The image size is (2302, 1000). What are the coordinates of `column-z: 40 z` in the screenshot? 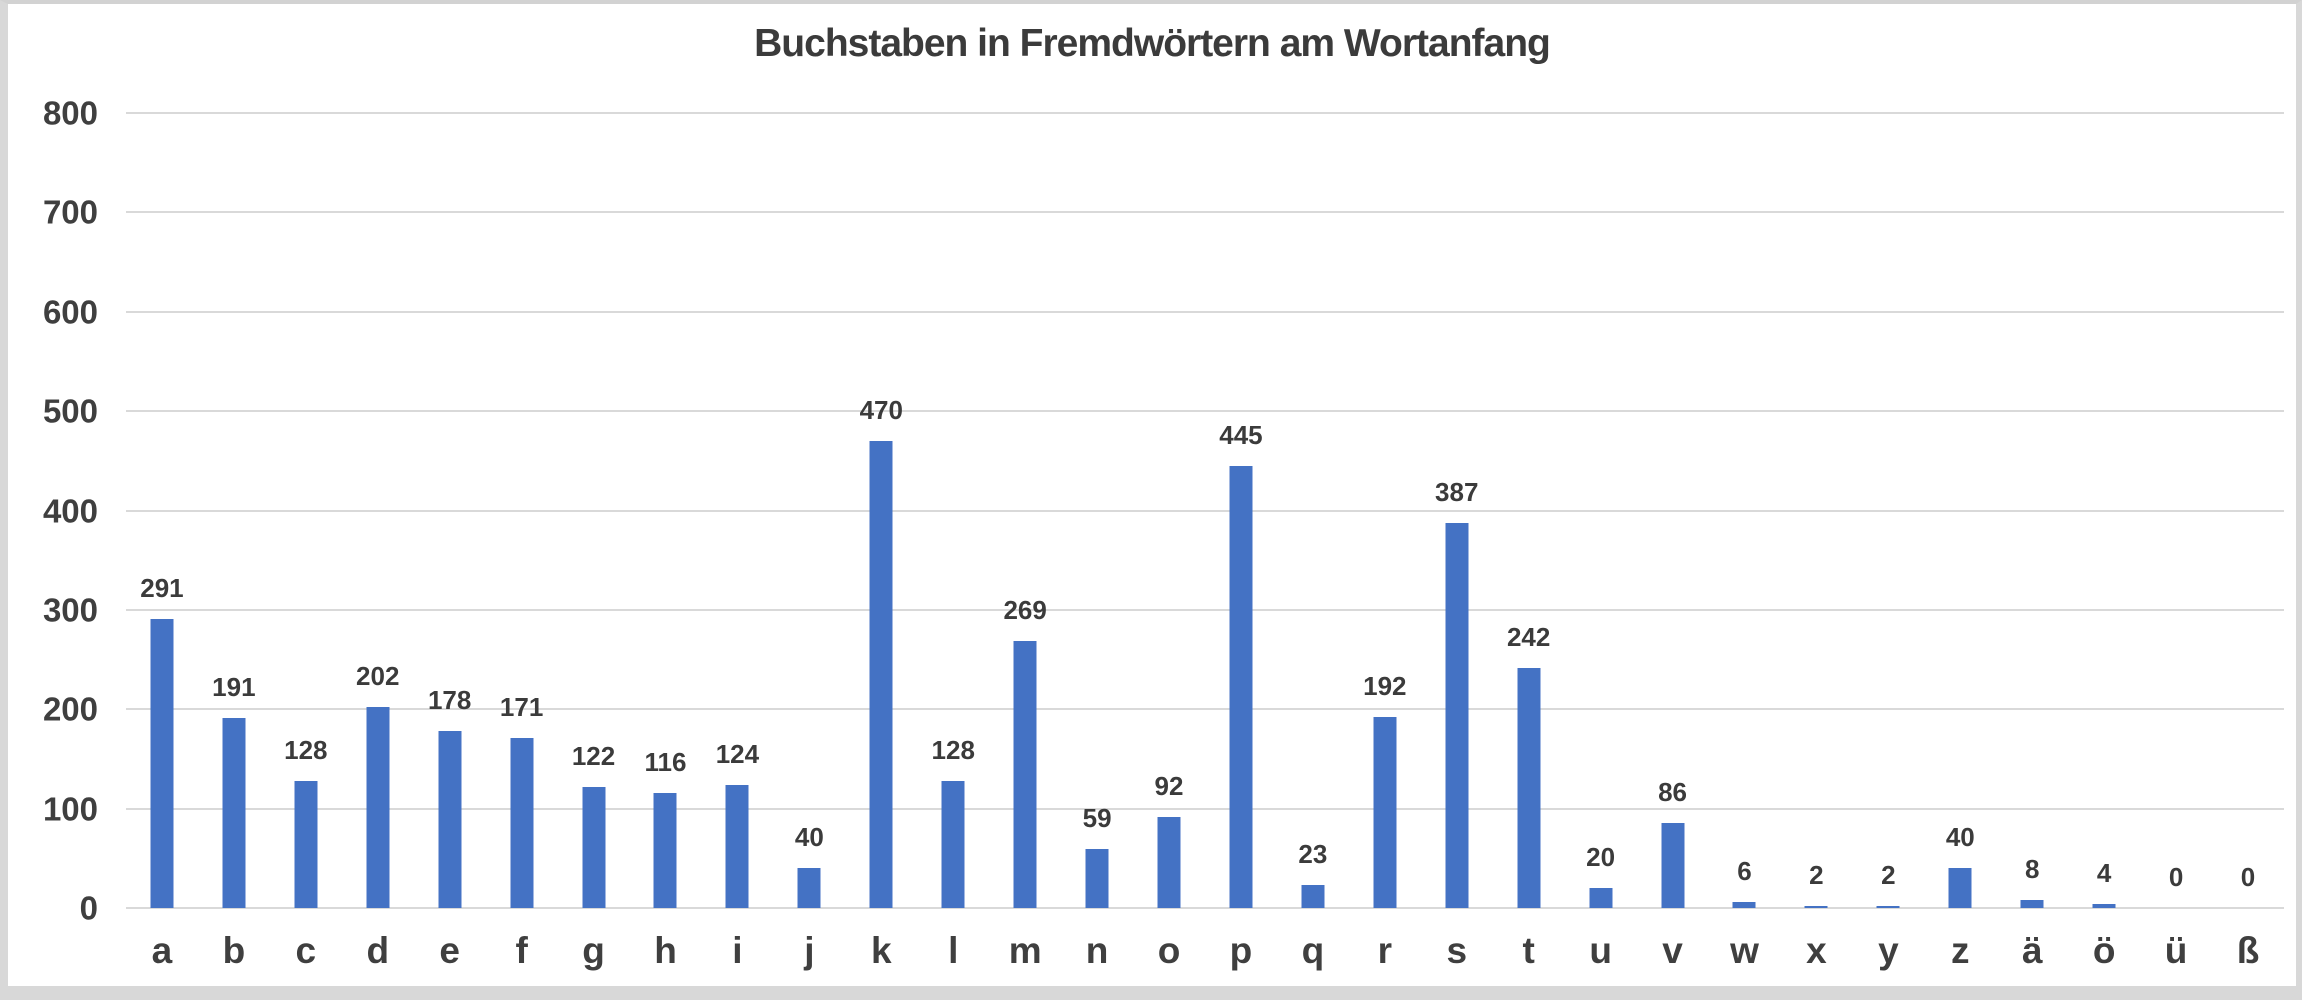 It's located at (1960, 541).